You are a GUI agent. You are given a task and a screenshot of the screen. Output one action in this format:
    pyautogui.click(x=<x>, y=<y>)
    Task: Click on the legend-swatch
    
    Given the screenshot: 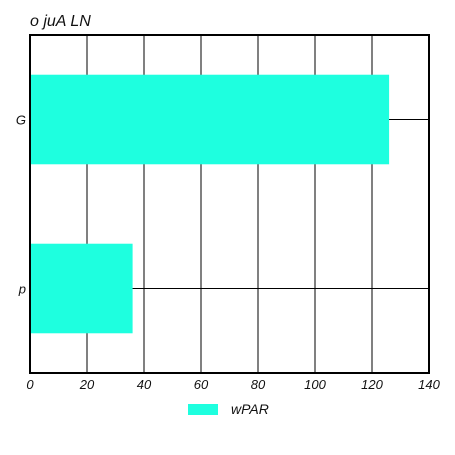 What is the action you would take?
    pyautogui.click(x=203, y=409)
    